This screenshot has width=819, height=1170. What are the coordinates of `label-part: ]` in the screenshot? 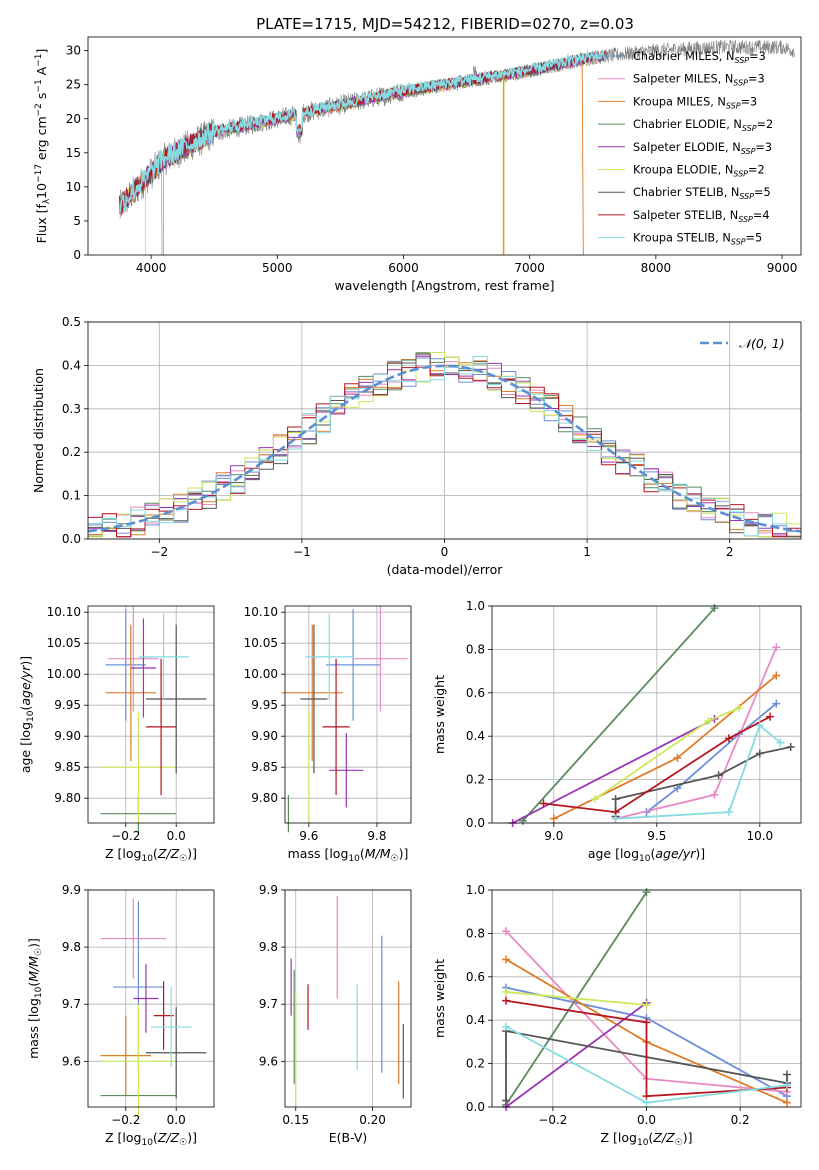 It's located at (41, 51).